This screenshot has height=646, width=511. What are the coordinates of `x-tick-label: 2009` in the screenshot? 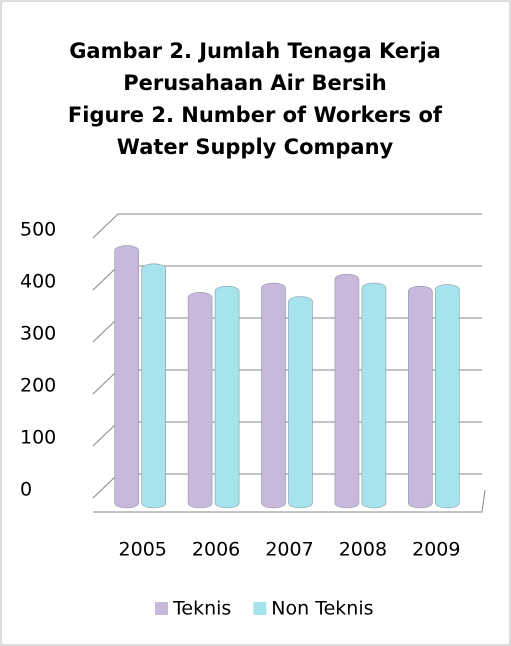 It's located at (436, 550).